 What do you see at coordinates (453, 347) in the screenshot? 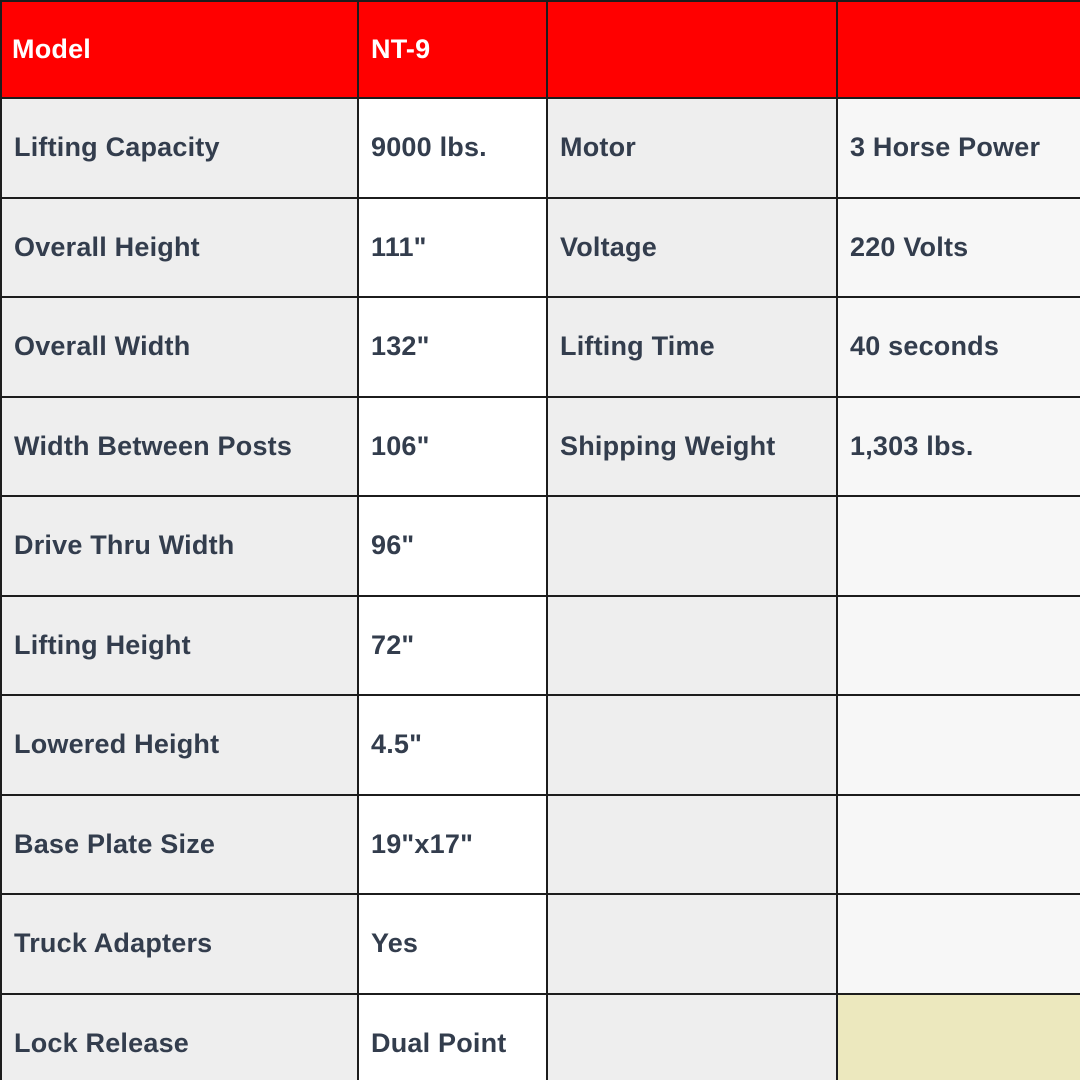
I see `spec-value-primary: 132"` at bounding box center [453, 347].